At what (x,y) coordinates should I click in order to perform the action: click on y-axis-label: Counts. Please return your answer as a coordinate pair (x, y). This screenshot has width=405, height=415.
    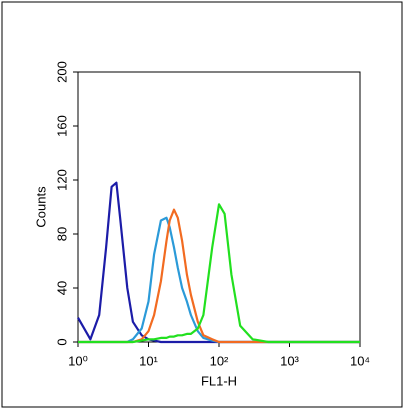
    Looking at the image, I should click on (40, 207).